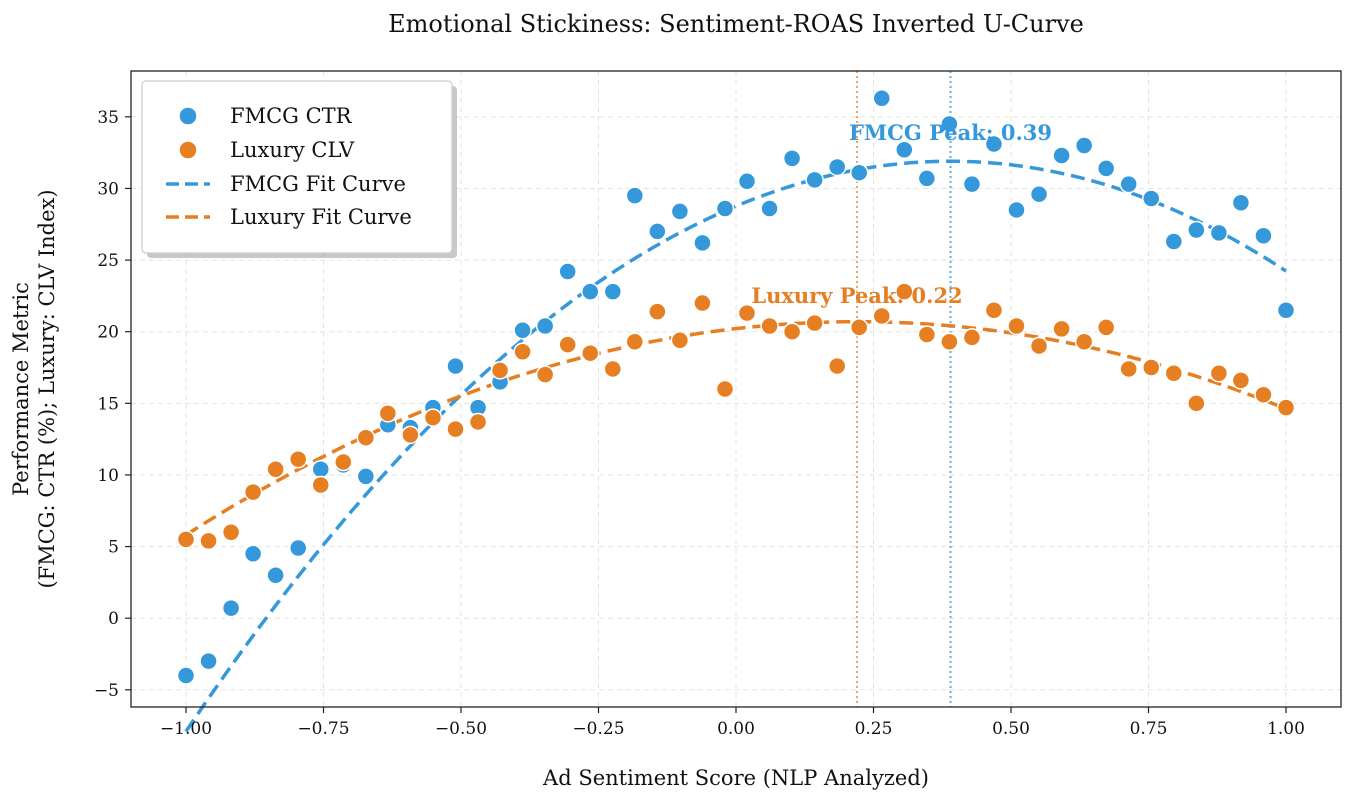 The width and height of the screenshot is (1360, 807). Describe the element at coordinates (108, 118) in the screenshot. I see `y-tick-label: 35` at that location.